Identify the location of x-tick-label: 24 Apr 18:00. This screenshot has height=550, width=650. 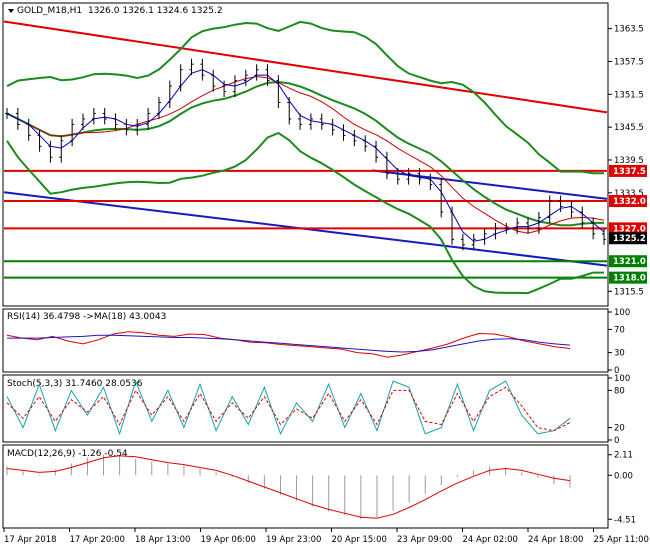
(555, 540).